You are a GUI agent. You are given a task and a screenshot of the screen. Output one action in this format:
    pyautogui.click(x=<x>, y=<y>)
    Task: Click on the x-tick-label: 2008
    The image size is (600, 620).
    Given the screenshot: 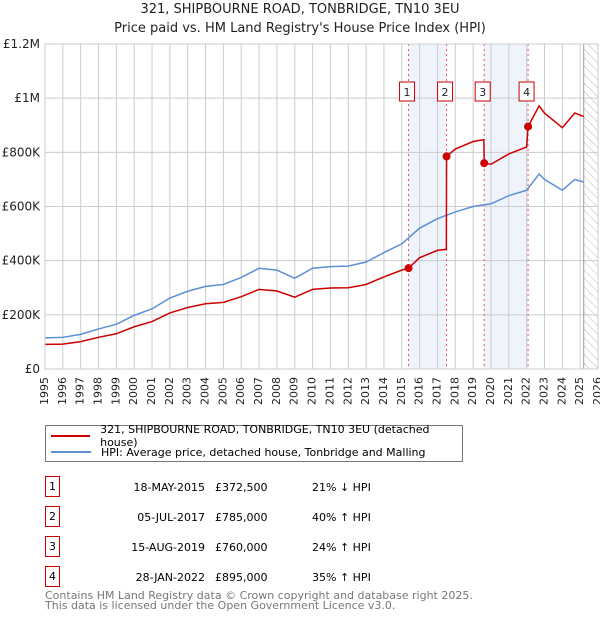 What is the action you would take?
    pyautogui.click(x=276, y=391)
    